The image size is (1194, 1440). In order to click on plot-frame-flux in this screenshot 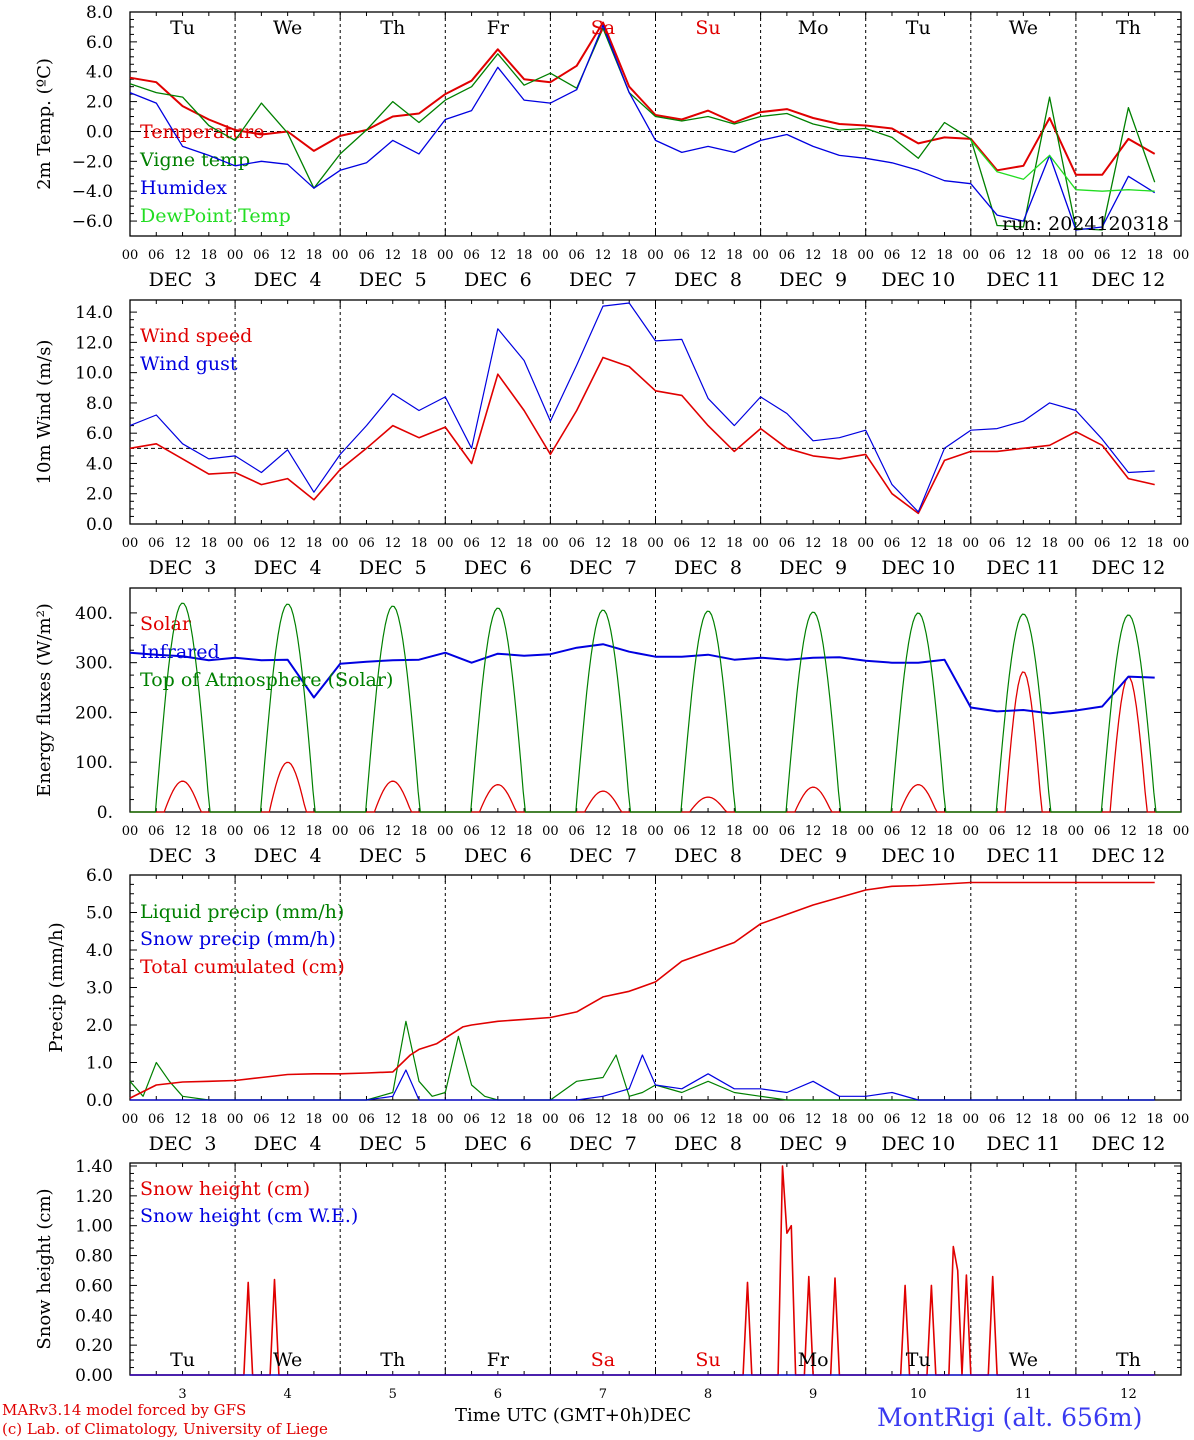, I will do `click(655, 700)`.